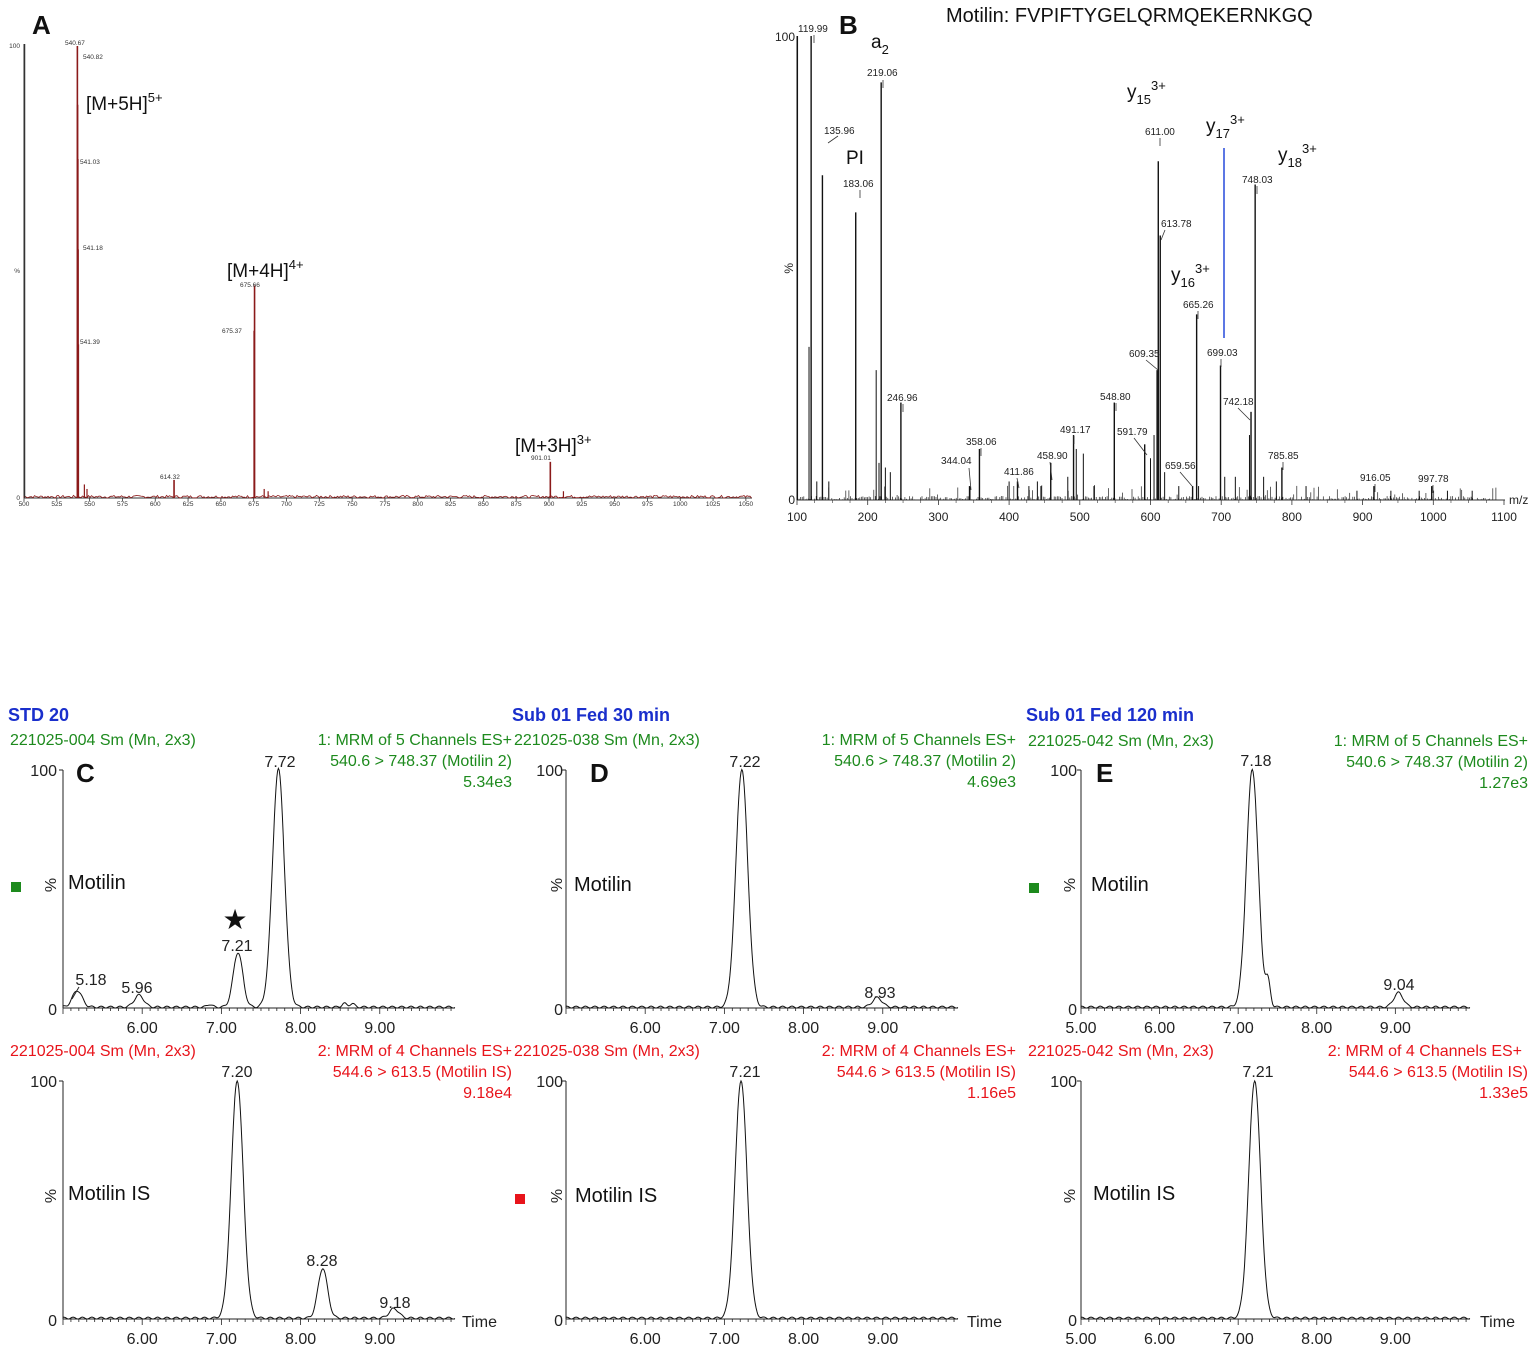 This screenshot has height=1351, width=1535. What do you see at coordinates (1190, 275) in the screenshot?
I see `fragment-label-y16: y163+` at bounding box center [1190, 275].